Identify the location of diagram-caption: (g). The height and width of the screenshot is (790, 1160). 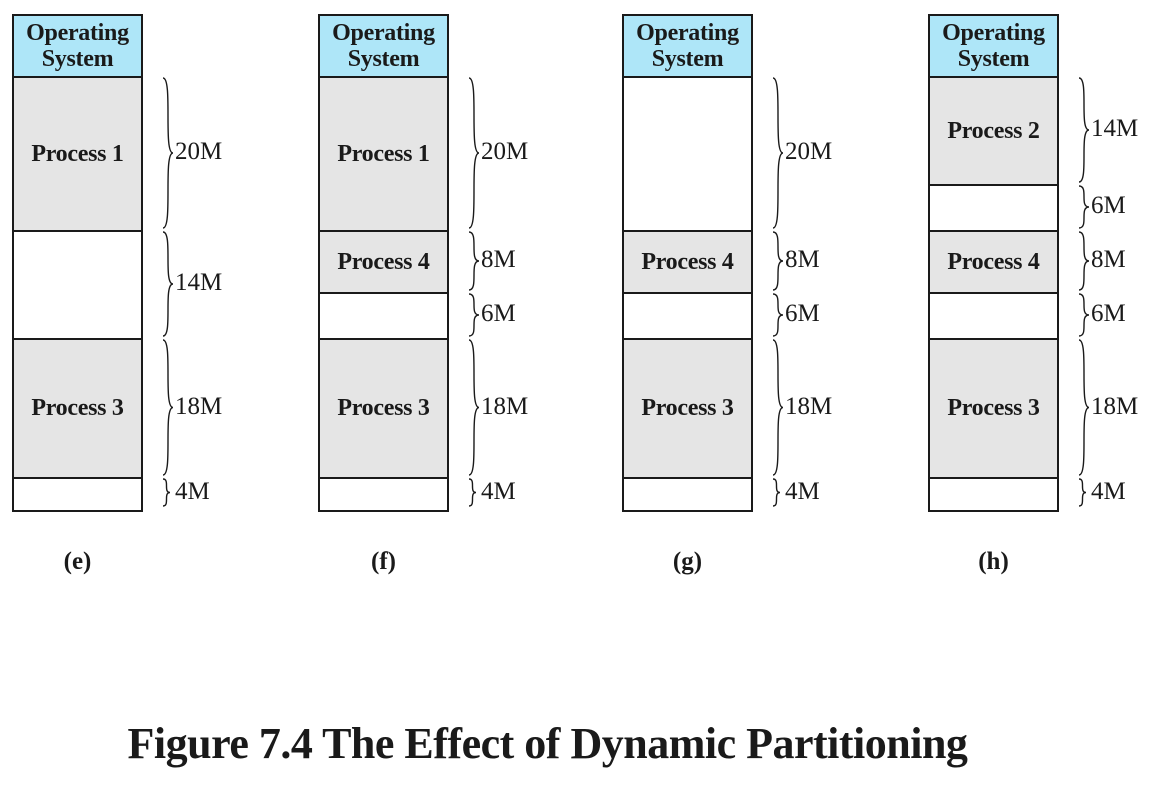
(687, 561).